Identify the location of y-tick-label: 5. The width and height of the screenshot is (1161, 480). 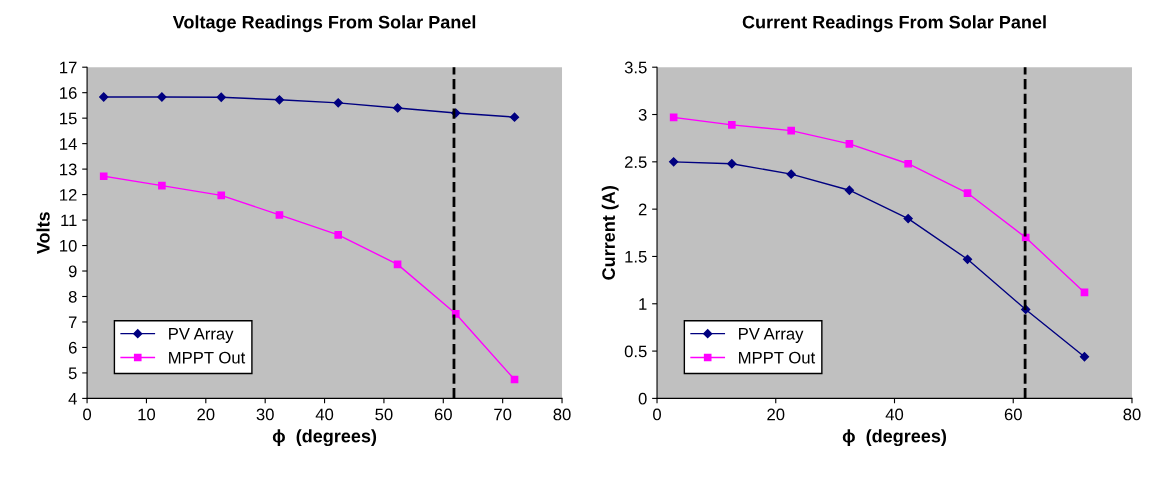
(72, 373).